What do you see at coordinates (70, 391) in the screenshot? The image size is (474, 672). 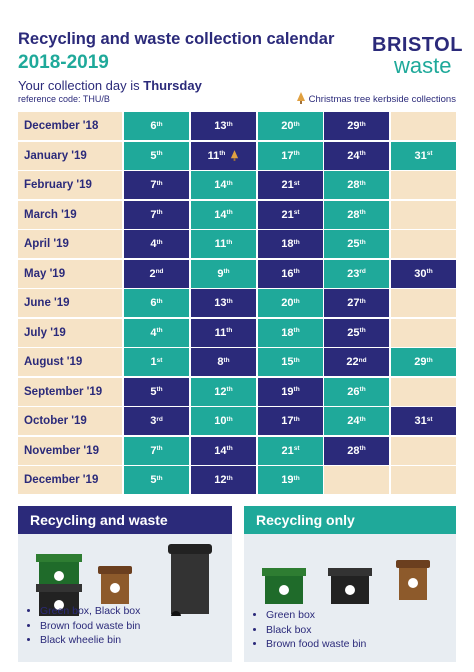 I see `month-label: September '19` at bounding box center [70, 391].